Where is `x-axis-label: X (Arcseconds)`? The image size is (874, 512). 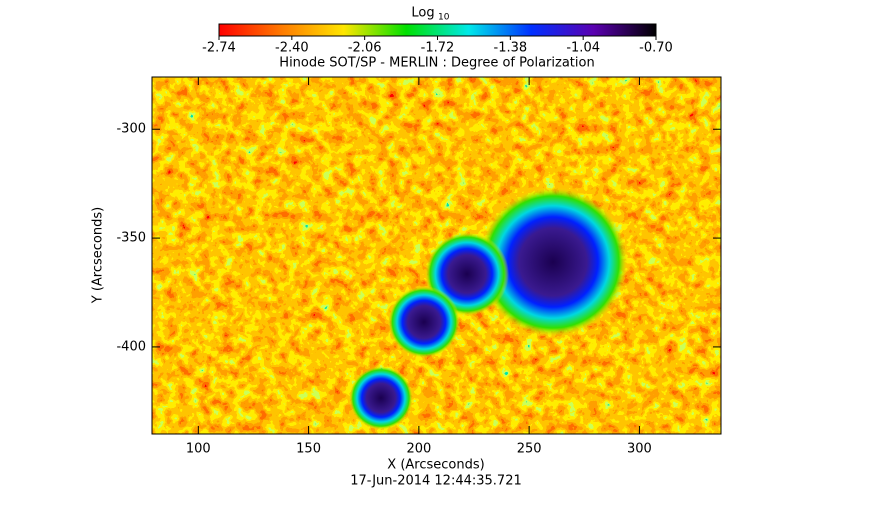
x-axis-label: X (Arcseconds) is located at coordinates (435, 465).